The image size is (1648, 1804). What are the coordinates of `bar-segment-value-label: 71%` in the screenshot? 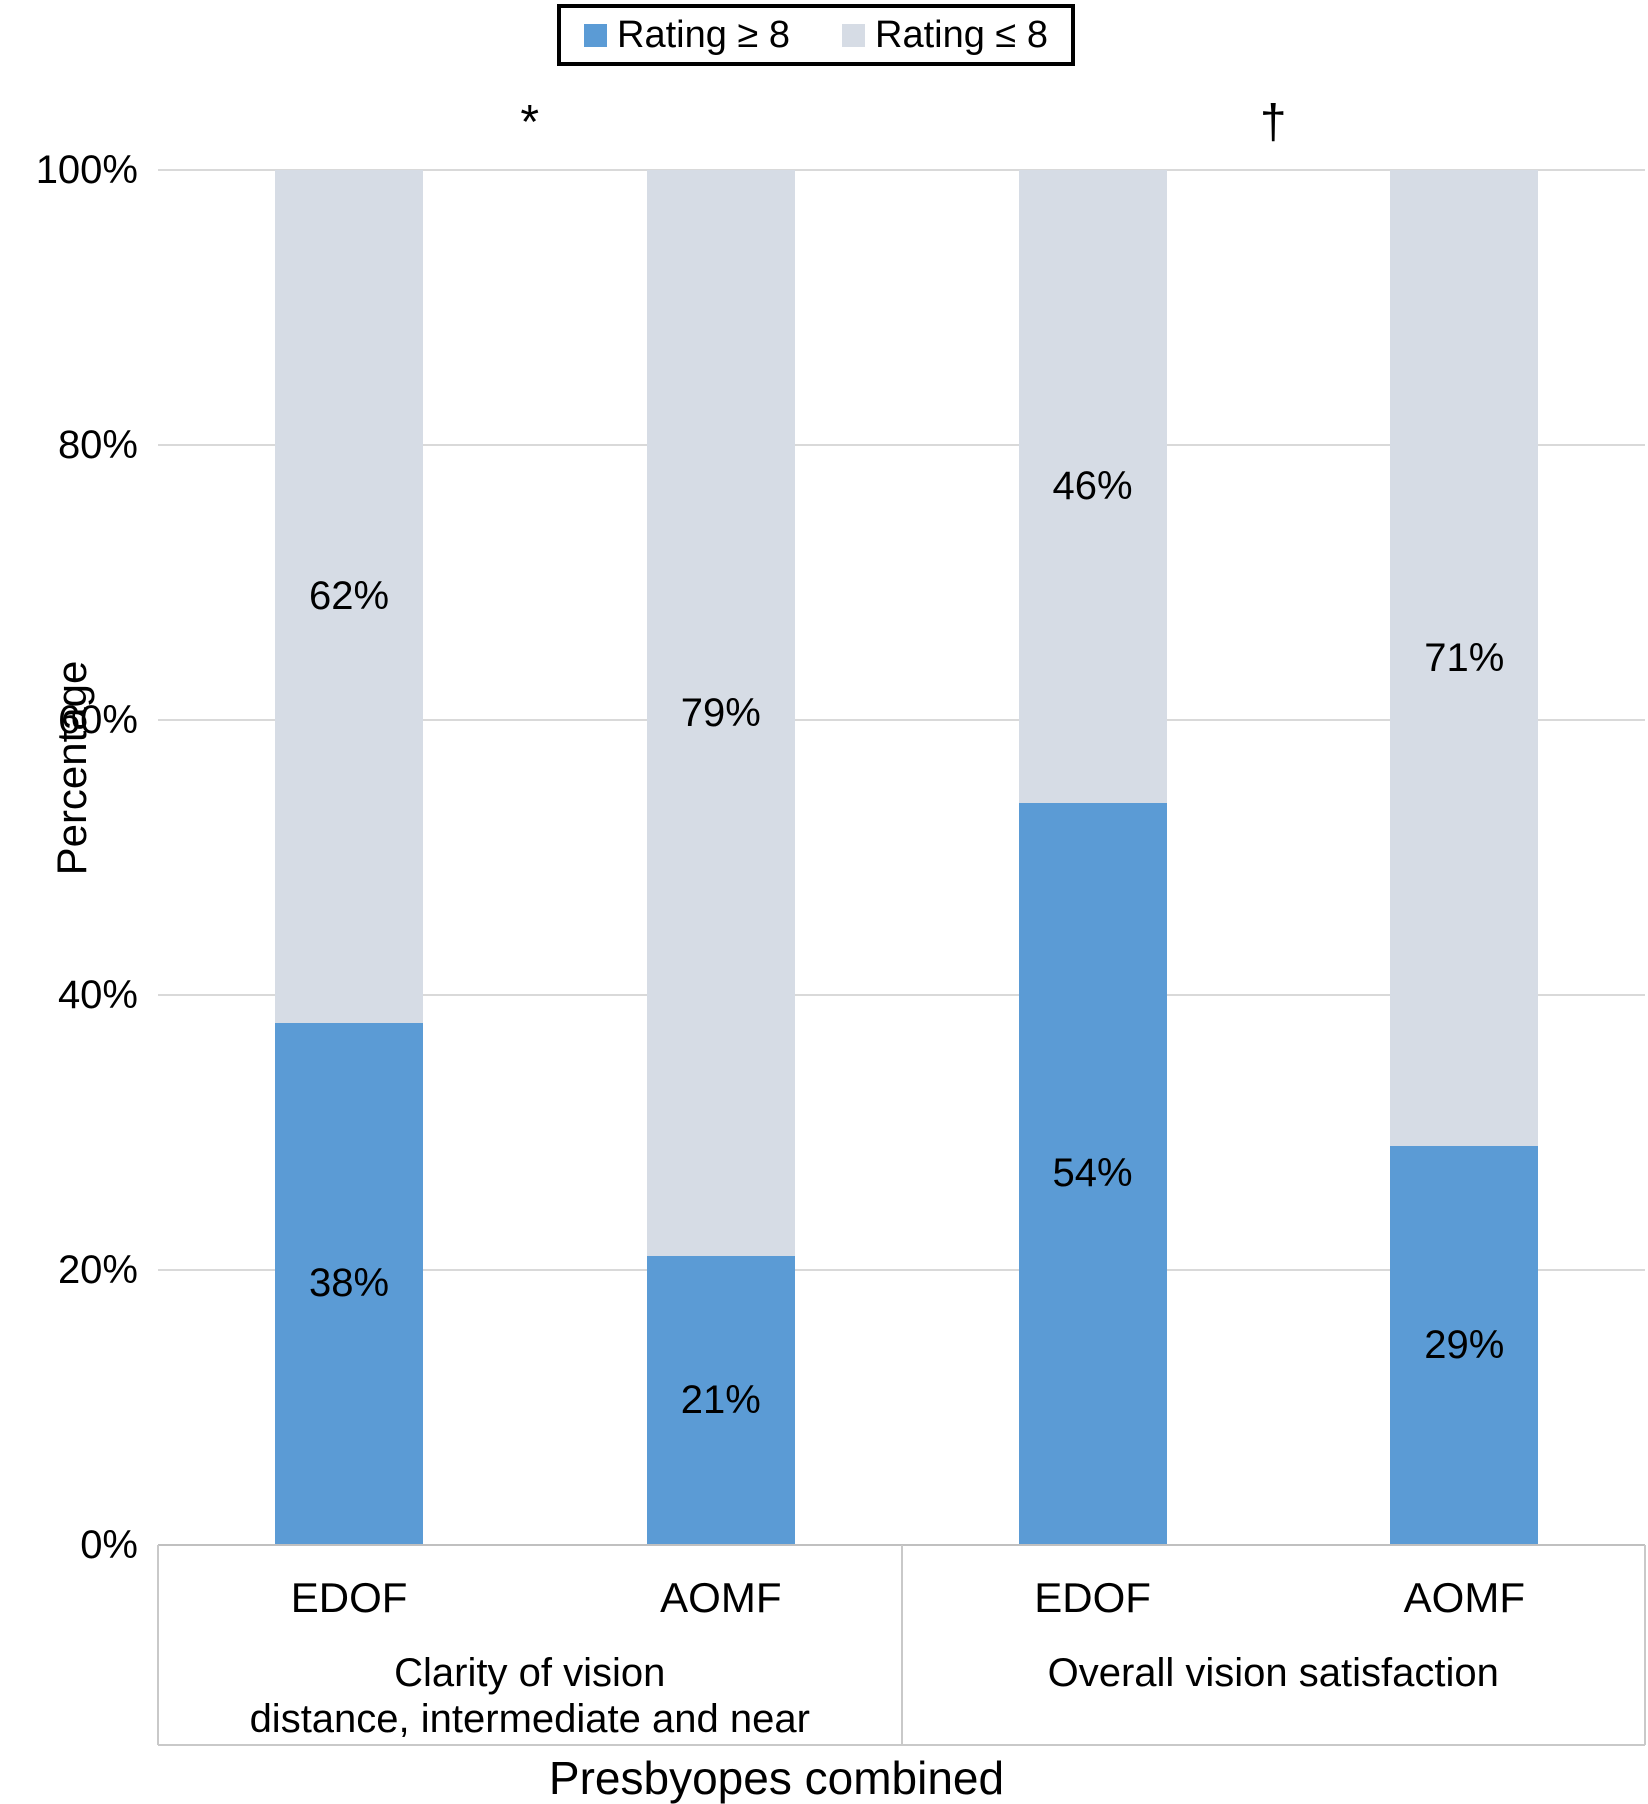 It's located at (1464, 657).